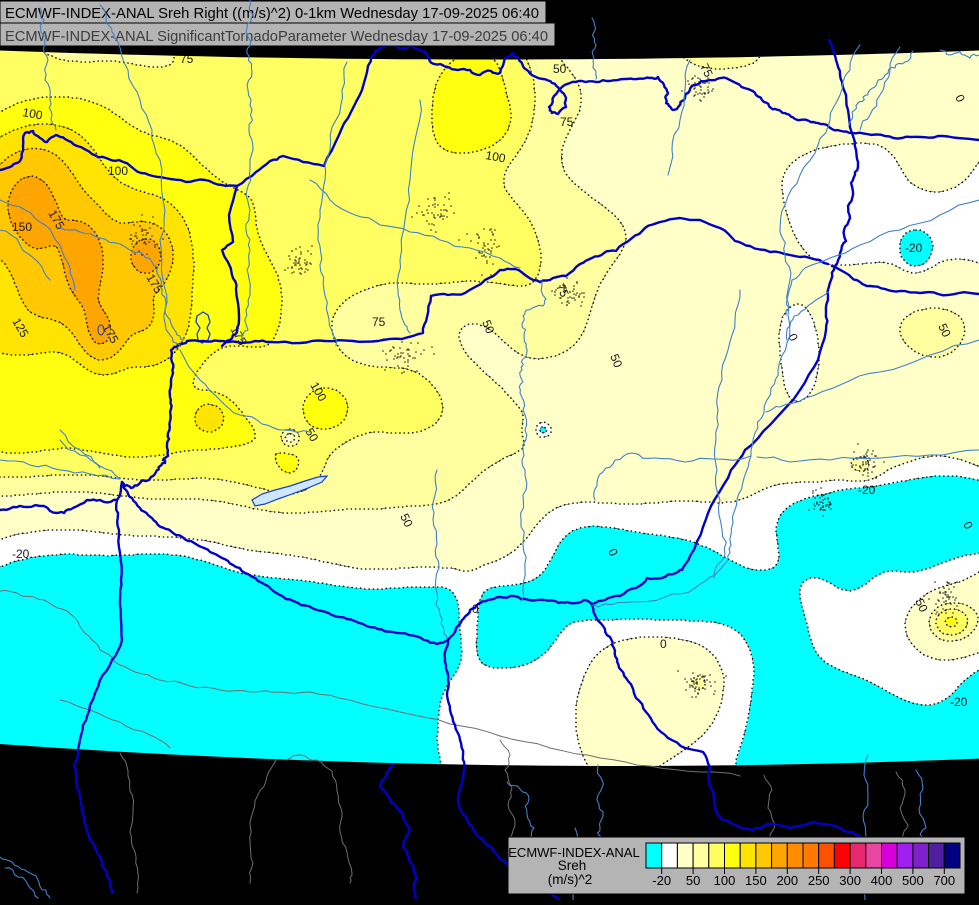 This screenshot has width=979, height=905. What do you see at coordinates (570, 879) in the screenshot?
I see `svg-text: (m/s)^2` at bounding box center [570, 879].